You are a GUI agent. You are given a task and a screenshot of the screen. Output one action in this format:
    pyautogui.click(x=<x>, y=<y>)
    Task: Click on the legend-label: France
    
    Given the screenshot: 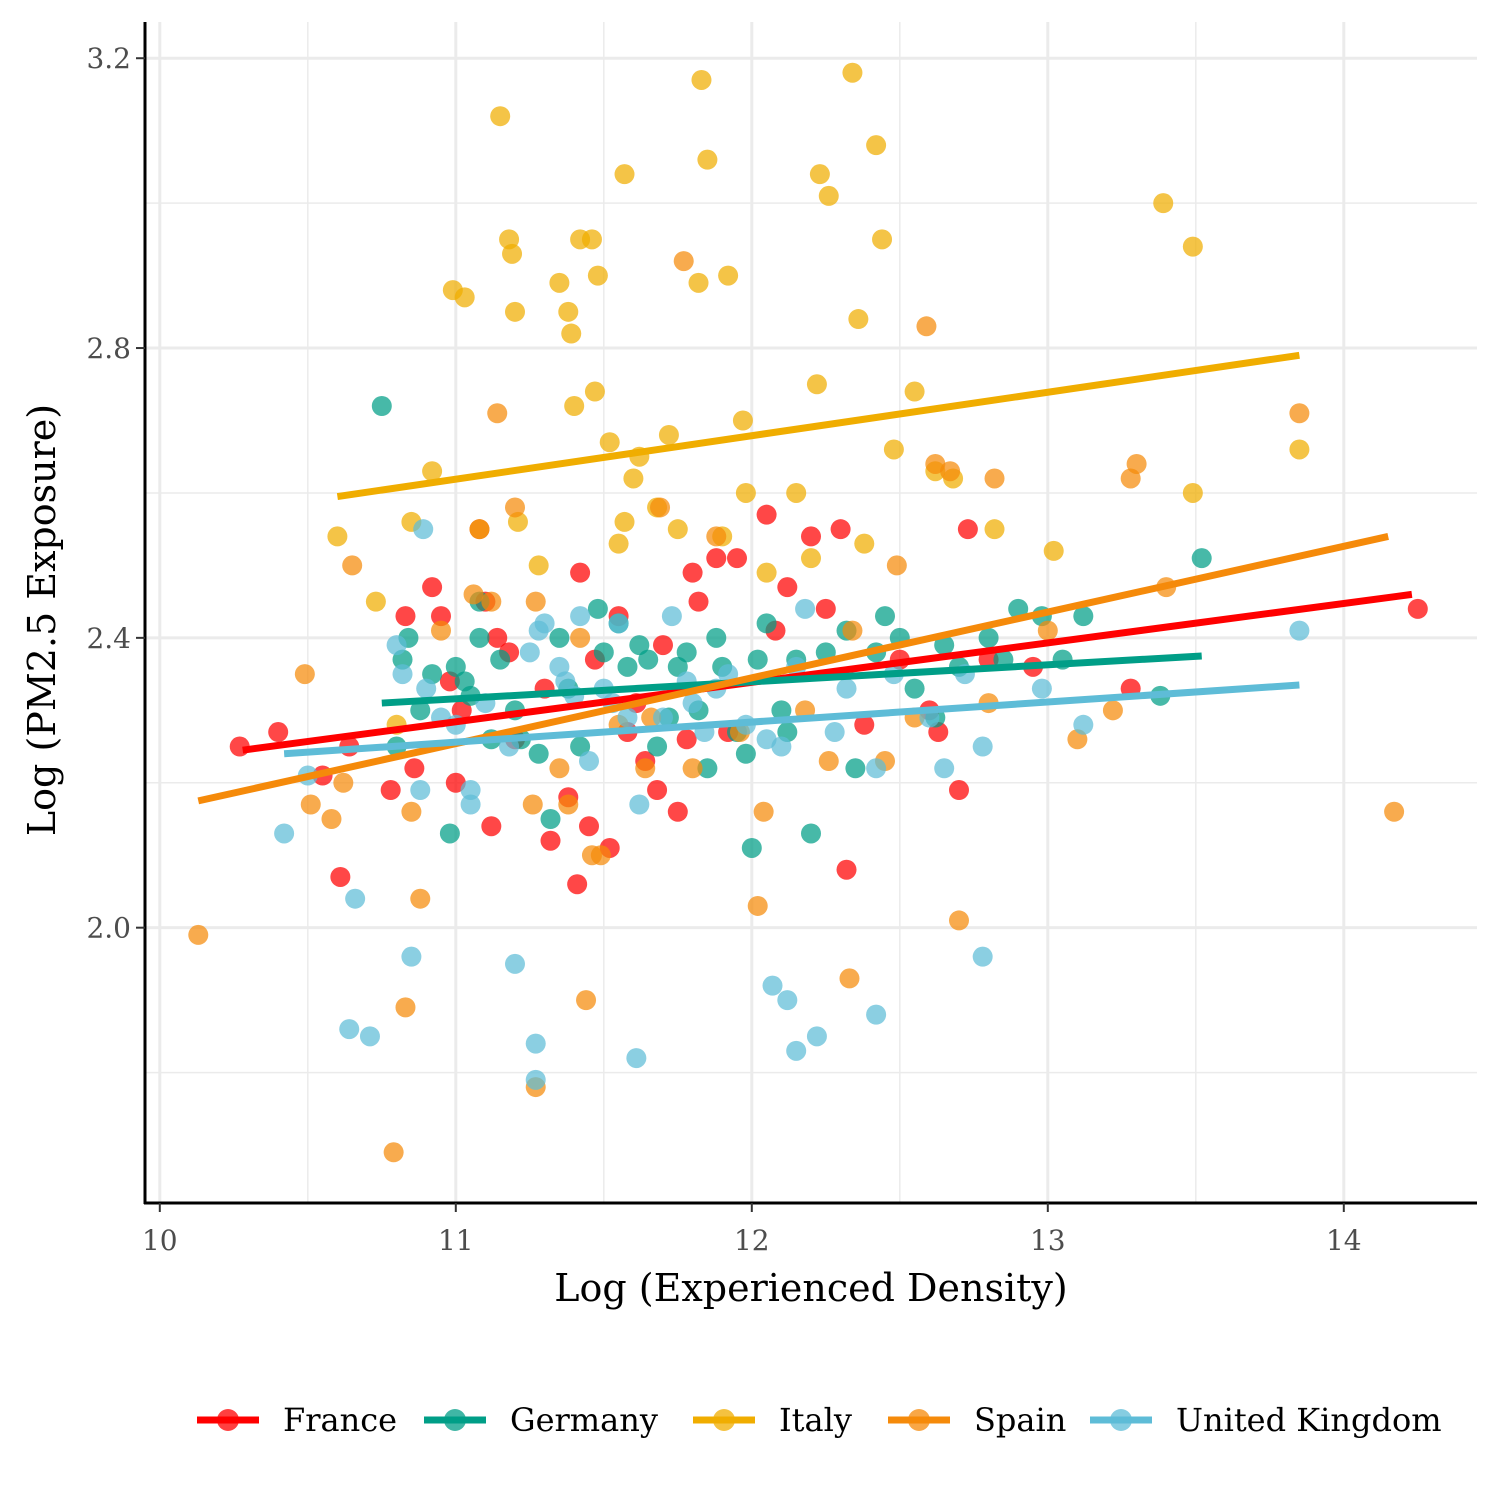 What is the action you would take?
    pyautogui.click(x=340, y=1420)
    